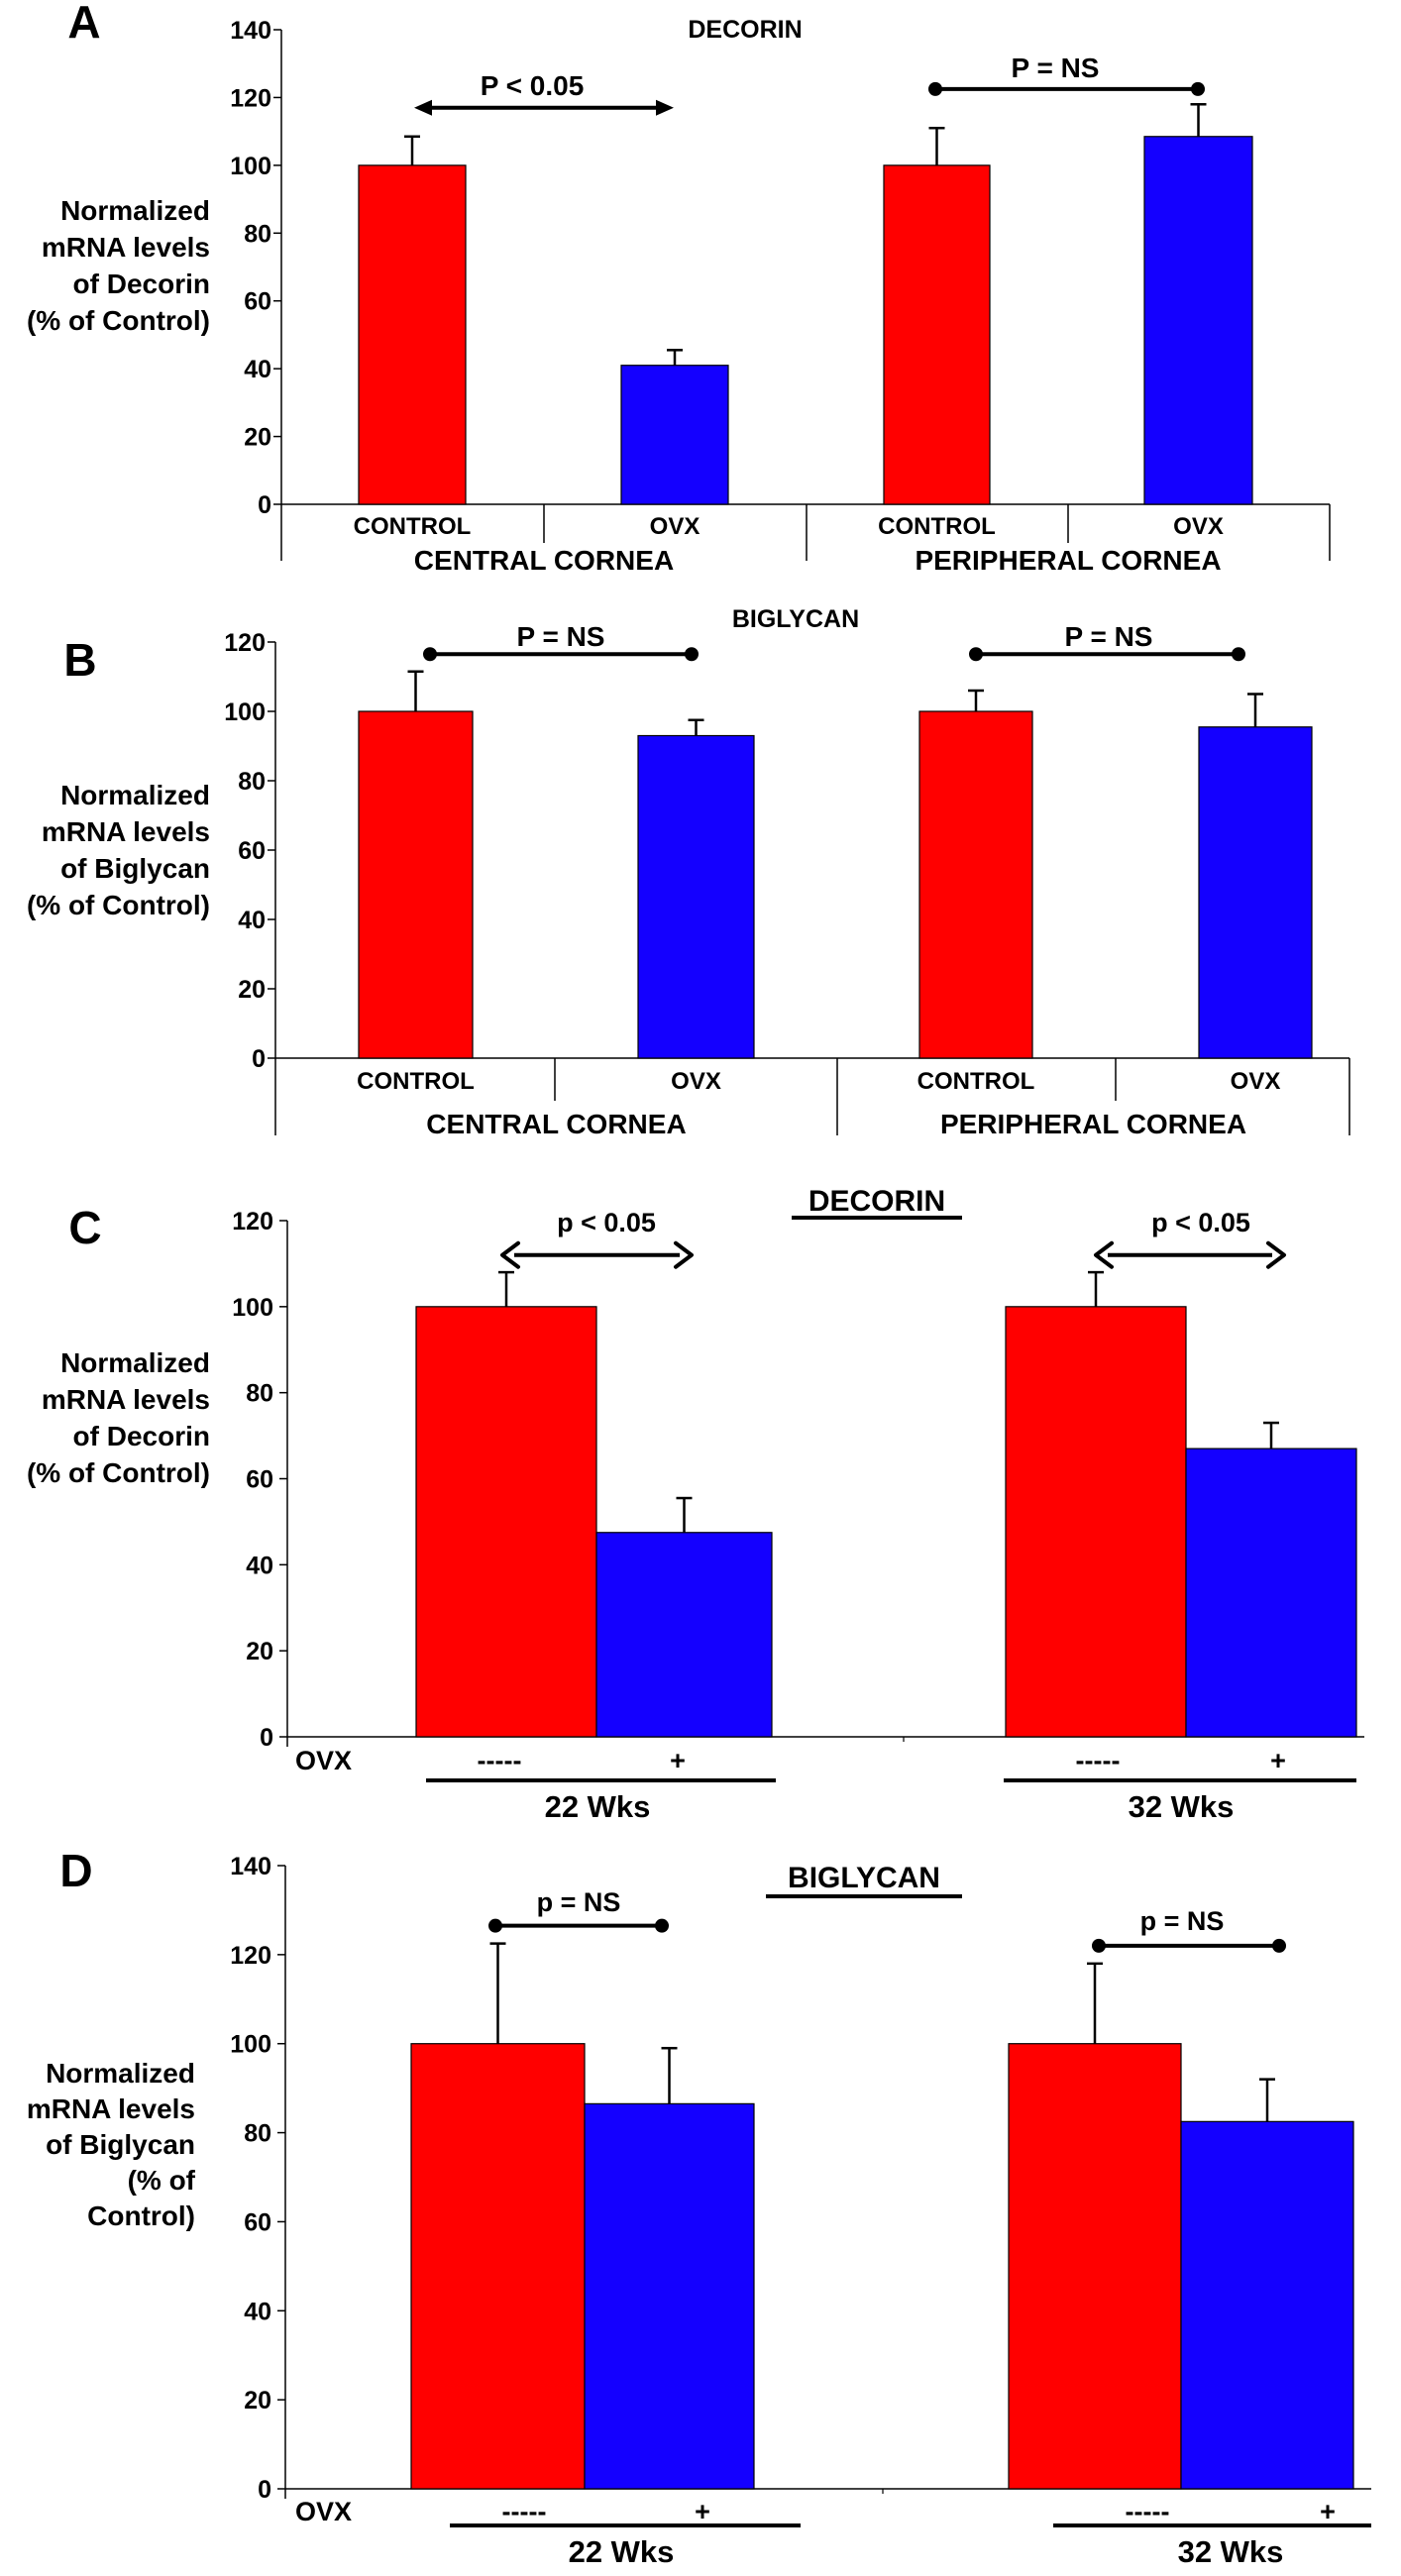  I want to click on panel-letter: D, so click(75, 1870).